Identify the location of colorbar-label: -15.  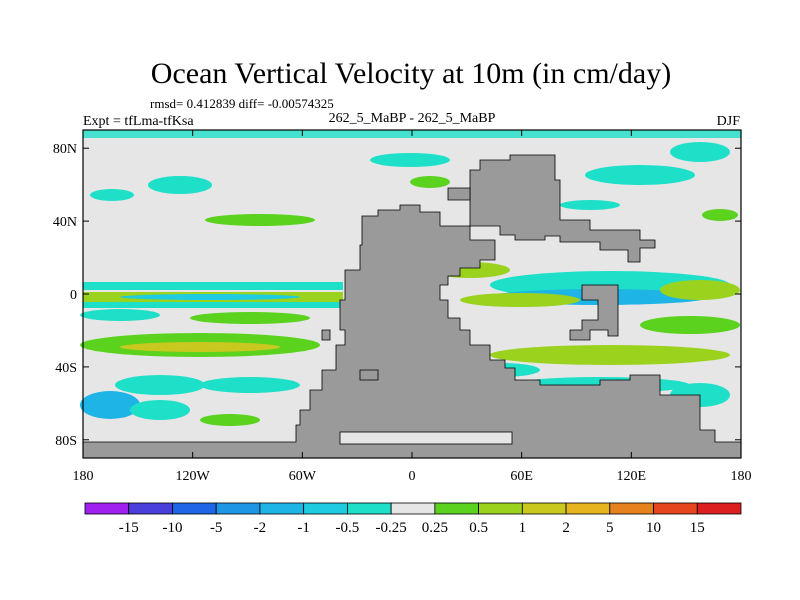
(129, 528).